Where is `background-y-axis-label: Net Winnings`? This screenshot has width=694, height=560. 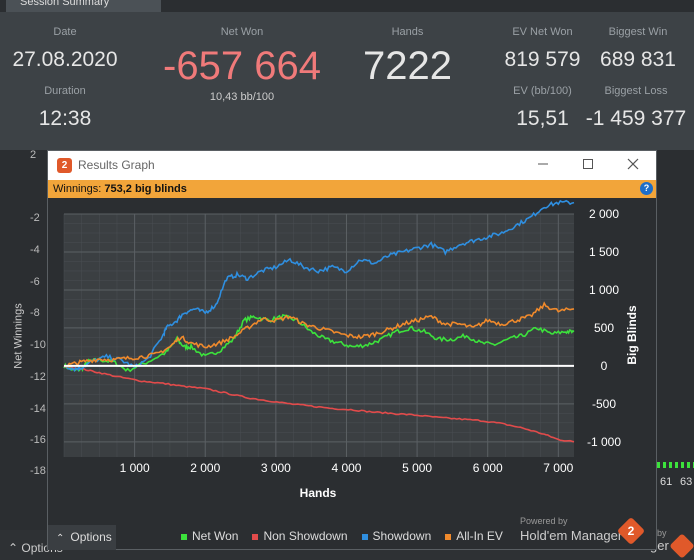
background-y-axis-label: Net Winnings is located at coordinates (18, 336).